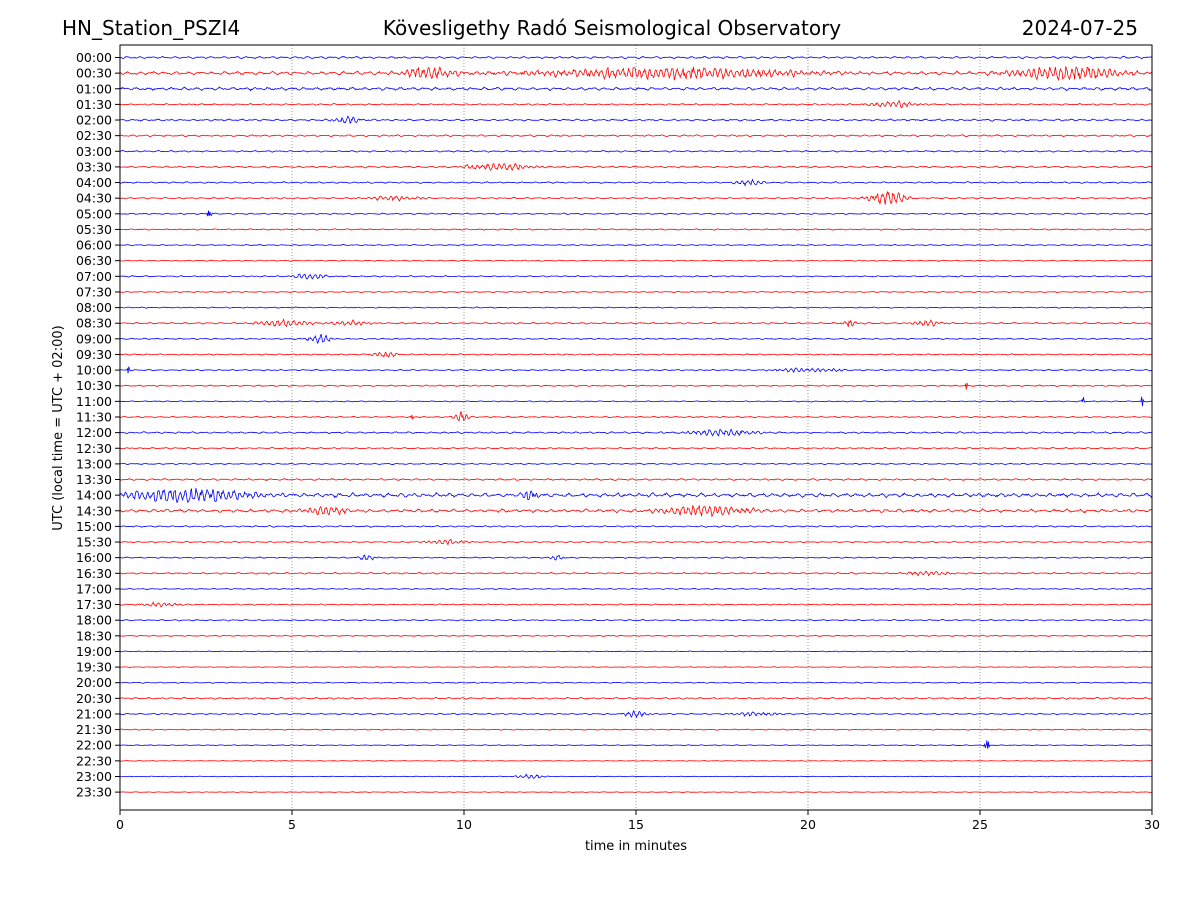 The height and width of the screenshot is (900, 1200). Describe the element at coordinates (94, 198) in the screenshot. I see `y-tick-label: 04:30` at that location.